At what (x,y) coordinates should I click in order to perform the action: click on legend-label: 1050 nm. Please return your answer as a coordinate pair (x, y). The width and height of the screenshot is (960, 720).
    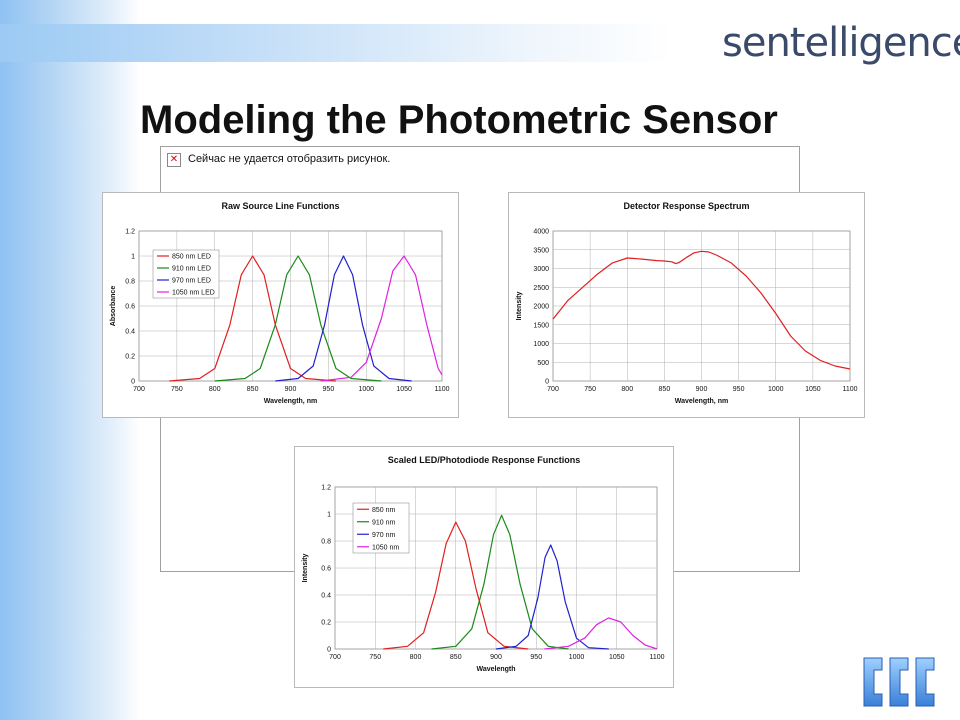
    Looking at the image, I should click on (385, 547).